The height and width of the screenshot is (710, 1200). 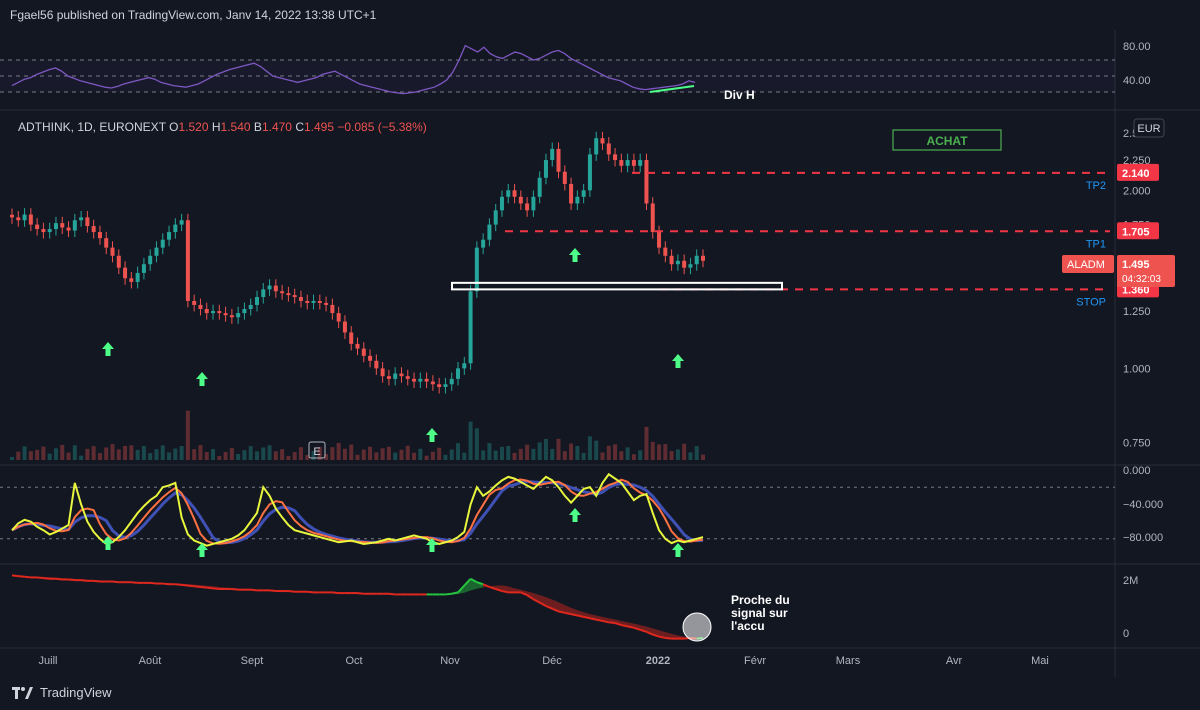 I want to click on symbol-legend-part: O, so click(x=173, y=127).